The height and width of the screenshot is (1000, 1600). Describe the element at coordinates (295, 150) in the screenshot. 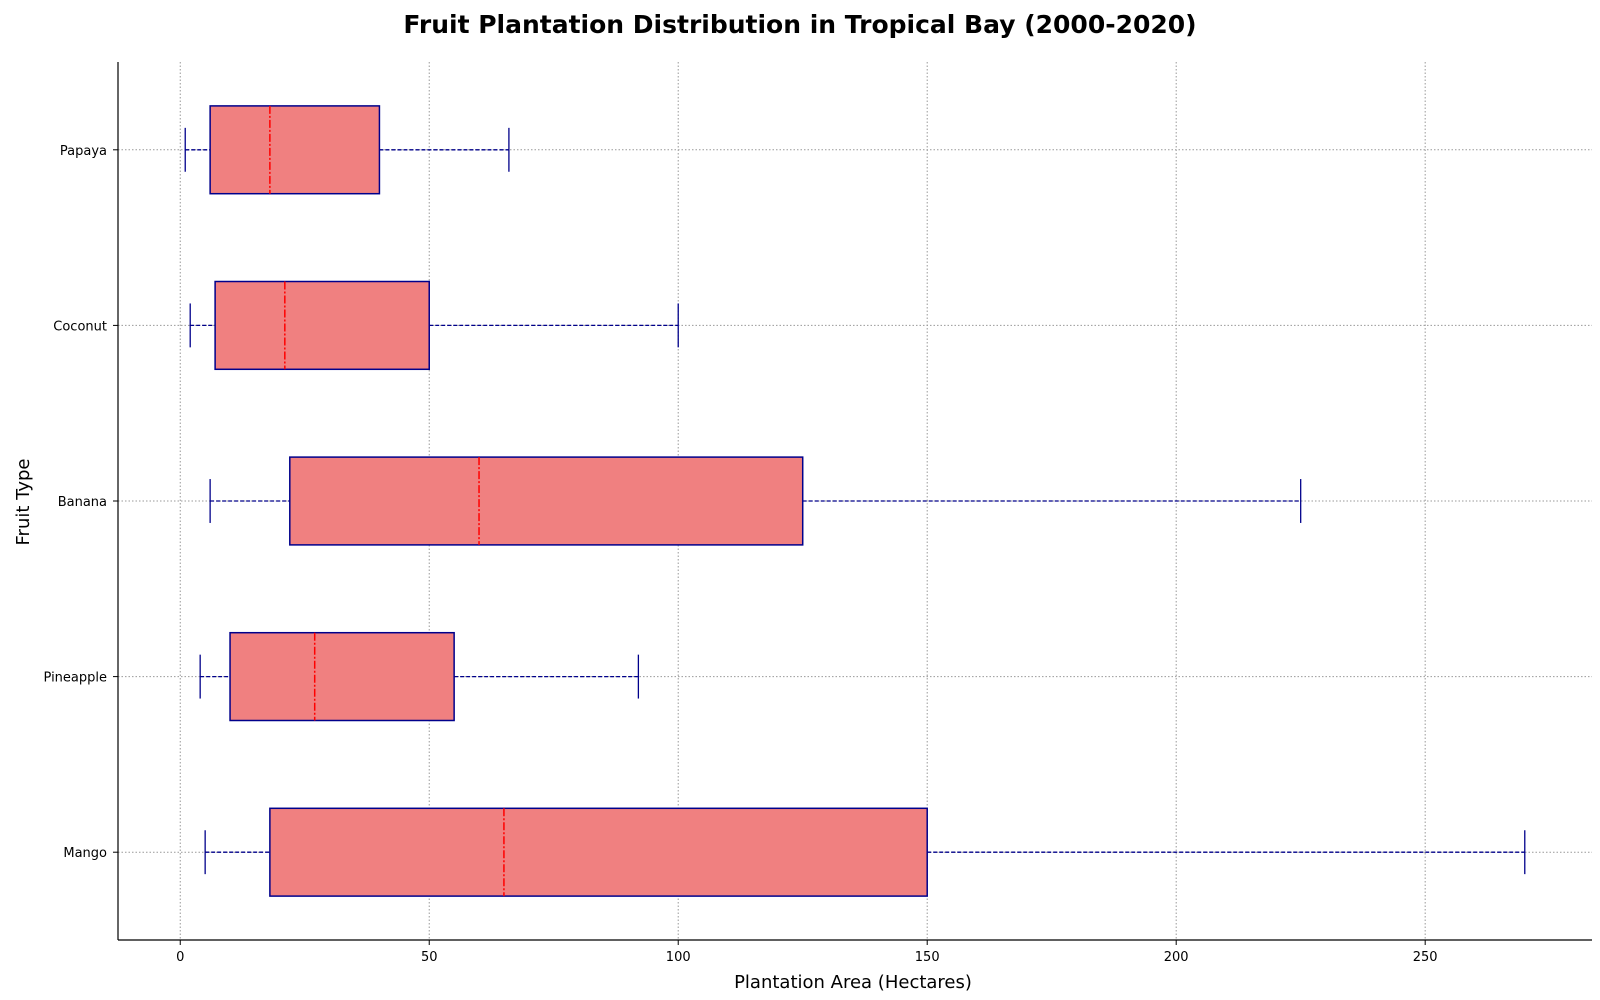

I see `box-papaya` at that location.